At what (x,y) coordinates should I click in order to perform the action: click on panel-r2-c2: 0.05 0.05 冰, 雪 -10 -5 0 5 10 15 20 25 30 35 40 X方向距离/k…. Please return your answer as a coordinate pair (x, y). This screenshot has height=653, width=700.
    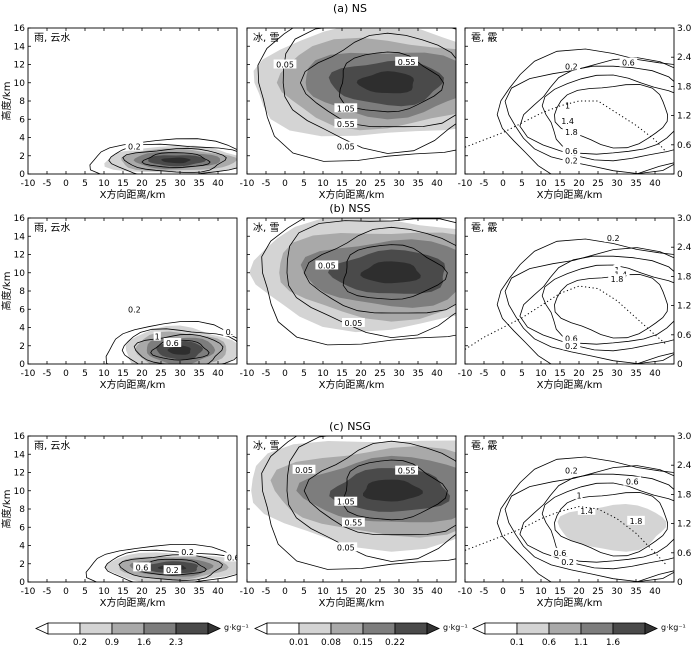
    Looking at the image, I should click on (348, 304).